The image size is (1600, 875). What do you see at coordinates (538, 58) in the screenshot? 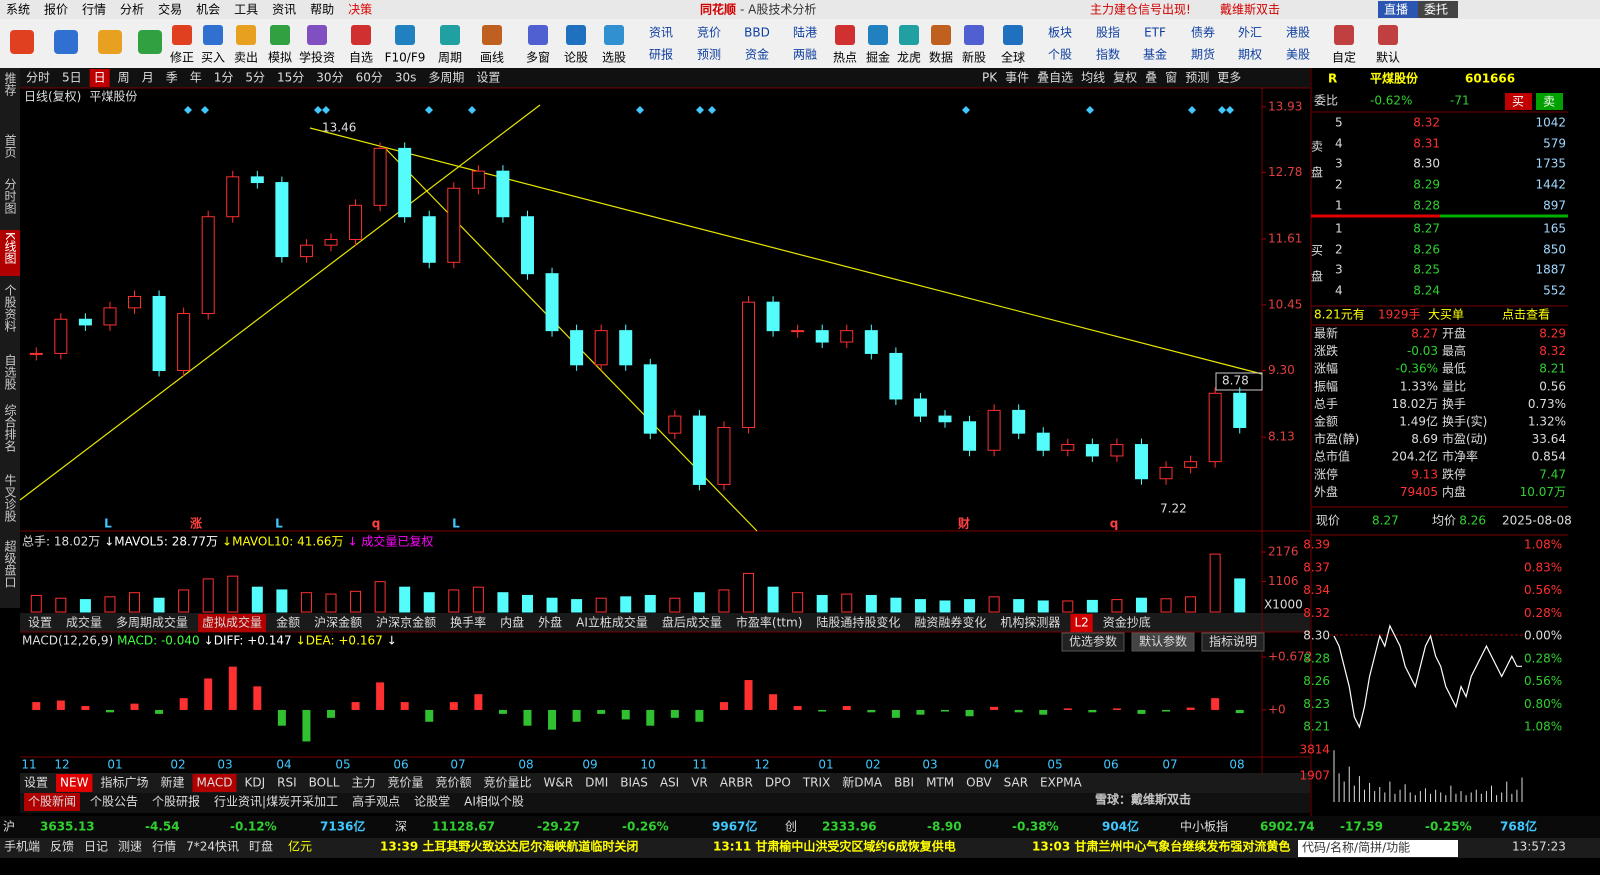
I see `tool-label: 多窗` at bounding box center [538, 58].